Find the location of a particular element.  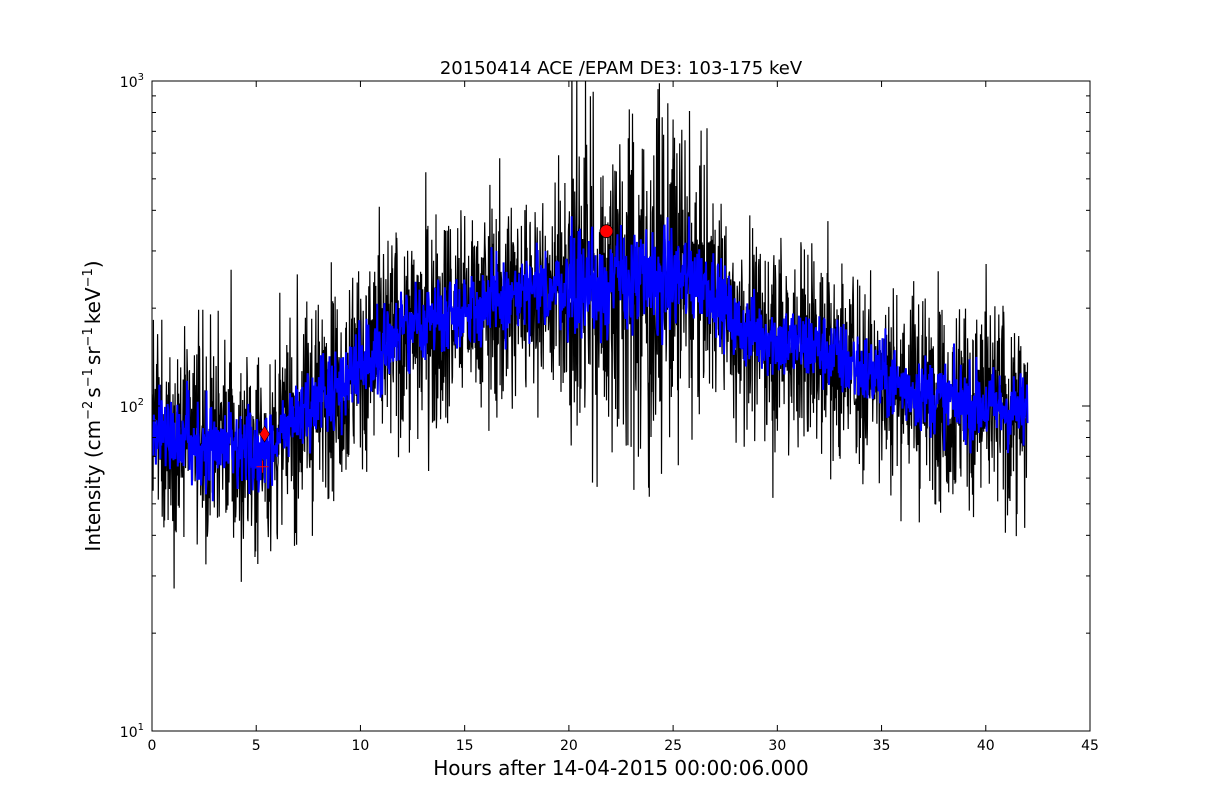

x-tick-label: 40 is located at coordinates (986, 746).